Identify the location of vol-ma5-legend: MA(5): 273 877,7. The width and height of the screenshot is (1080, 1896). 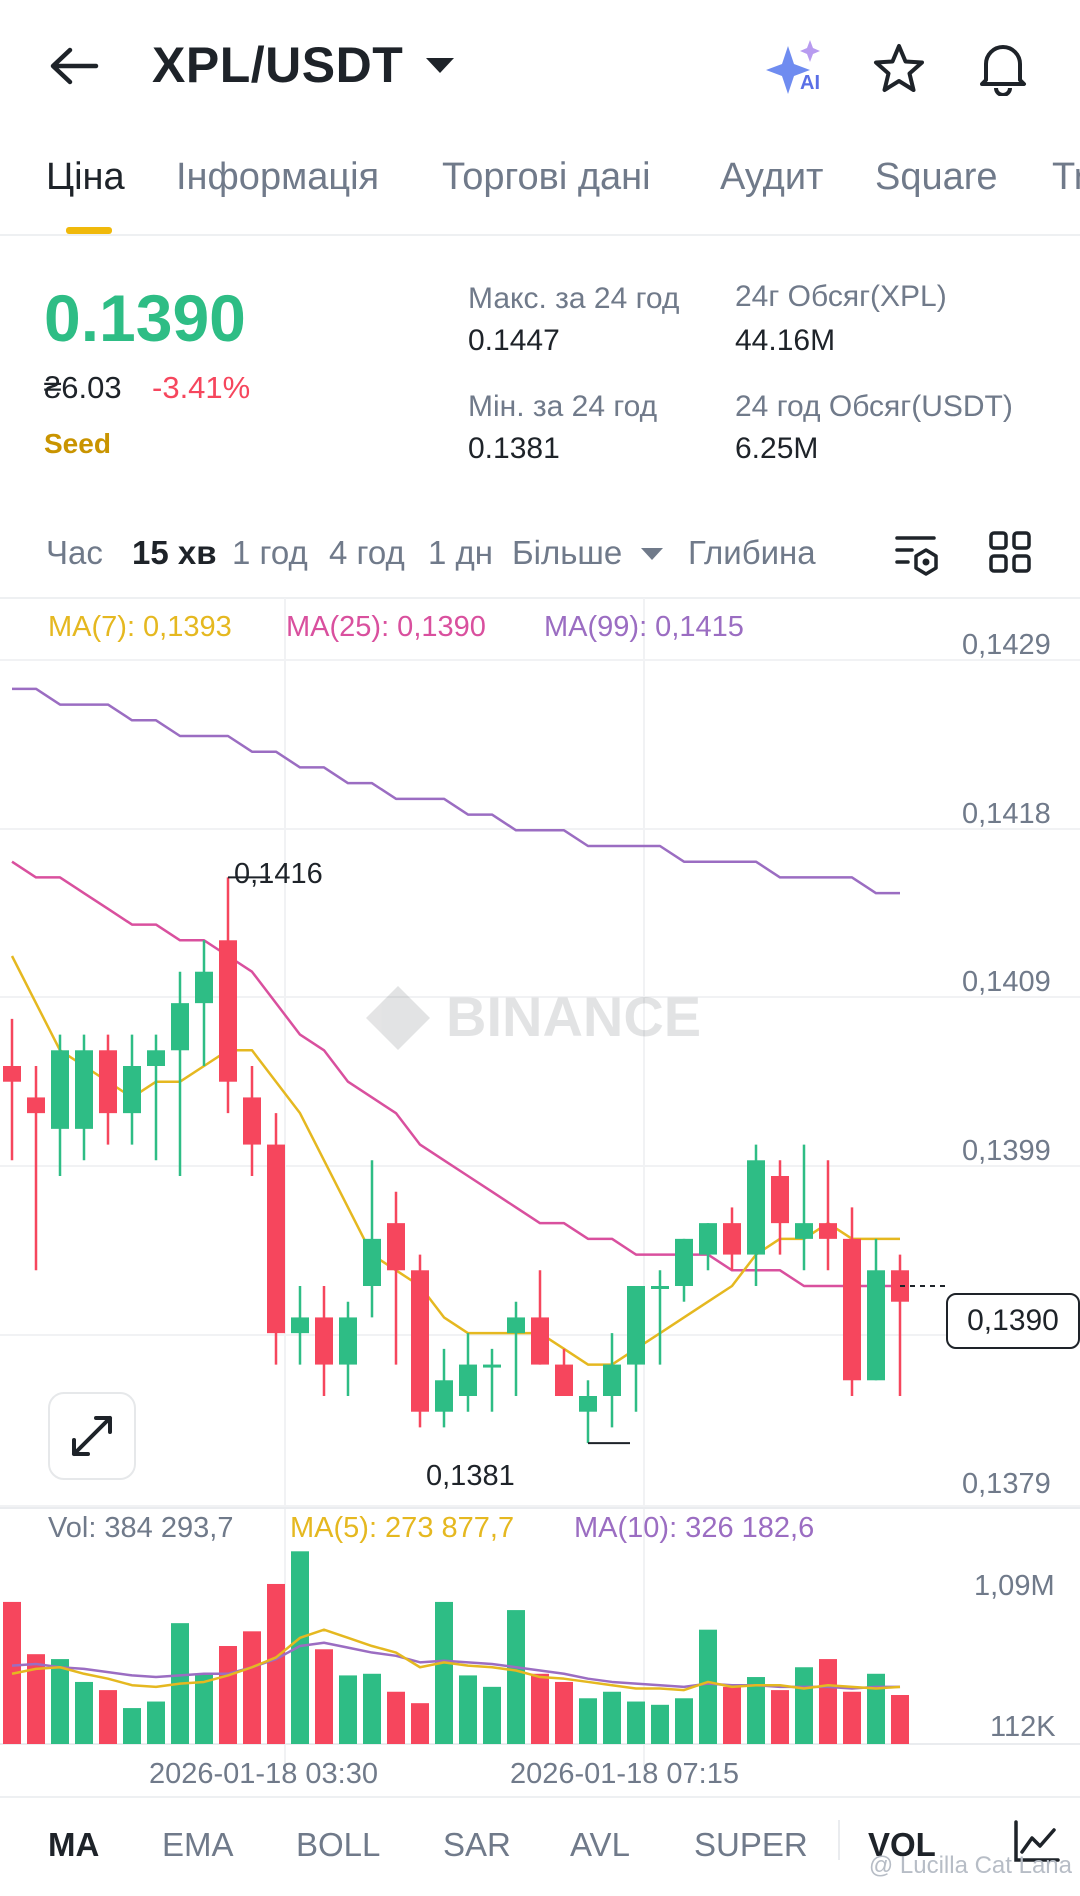
(402, 1528).